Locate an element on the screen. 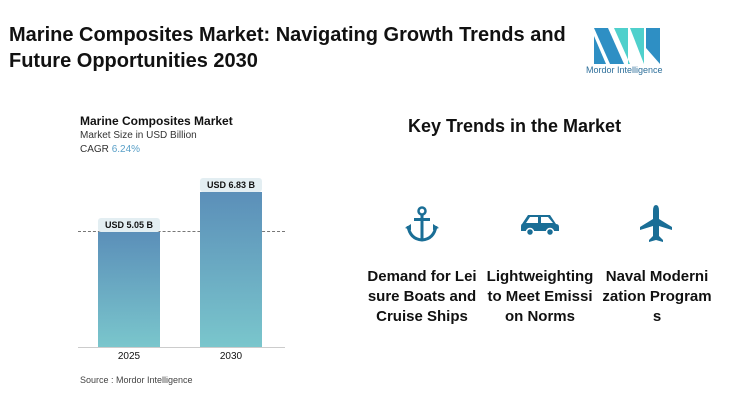  trend-label: Naval Modernization Programs is located at coordinates (657, 296).